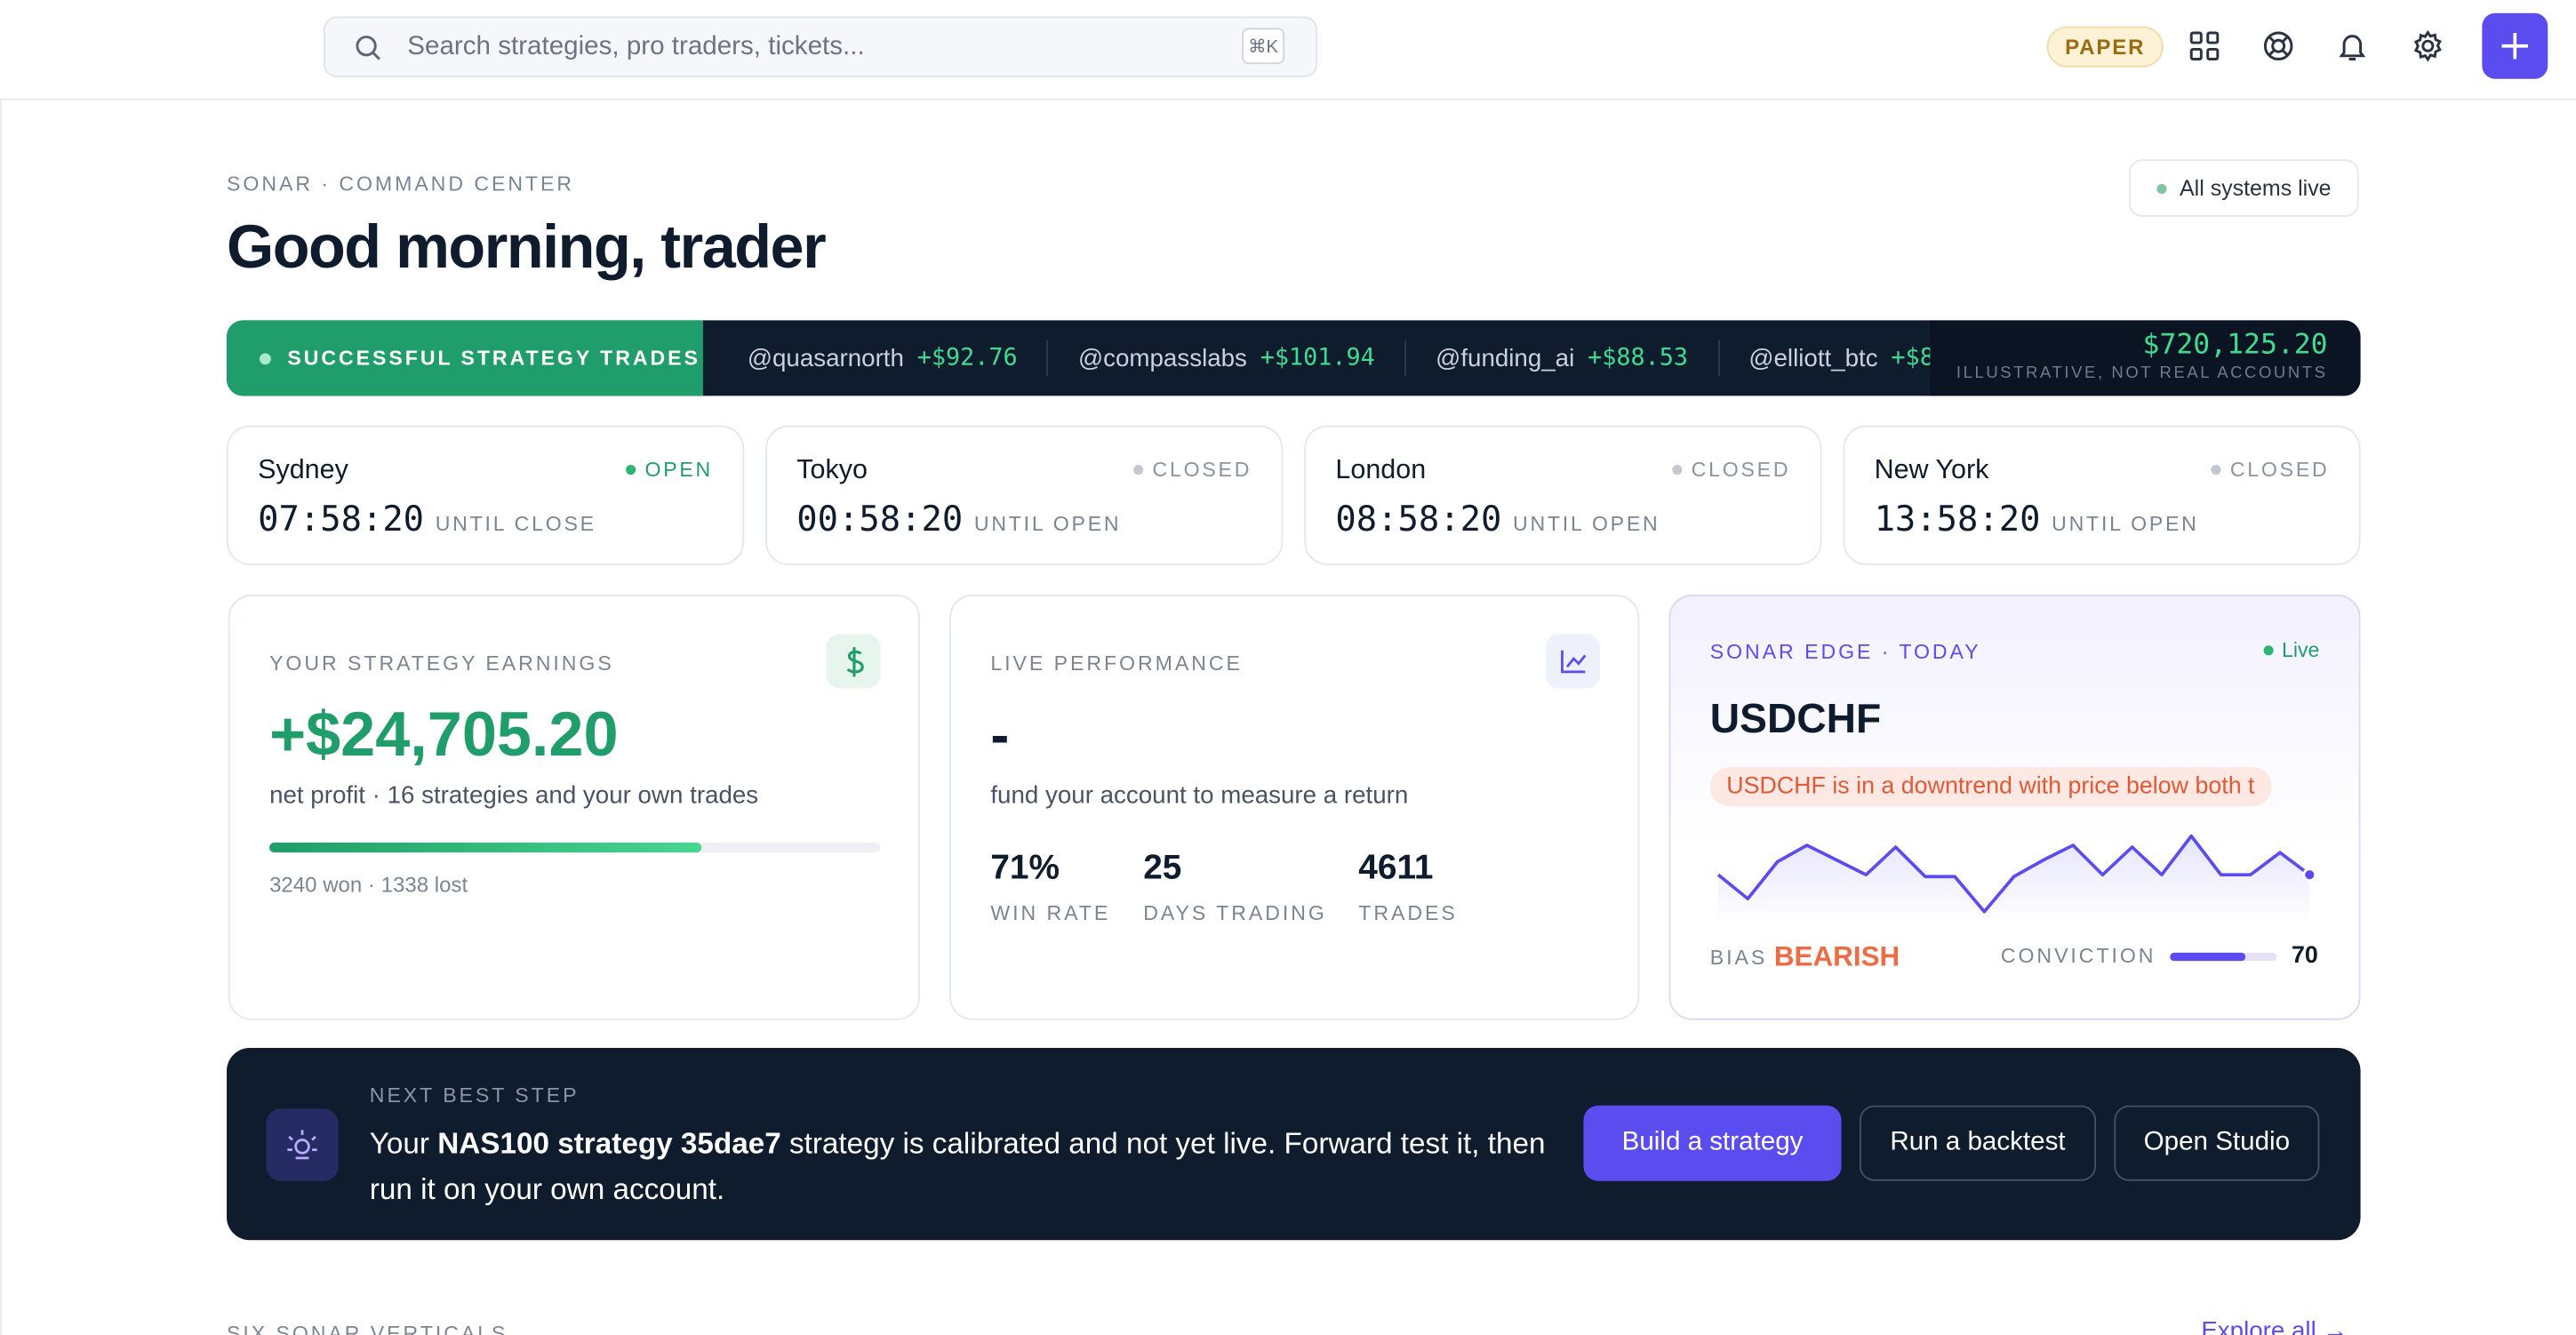 This screenshot has width=2576, height=1335. I want to click on winloss-fill, so click(485, 848).